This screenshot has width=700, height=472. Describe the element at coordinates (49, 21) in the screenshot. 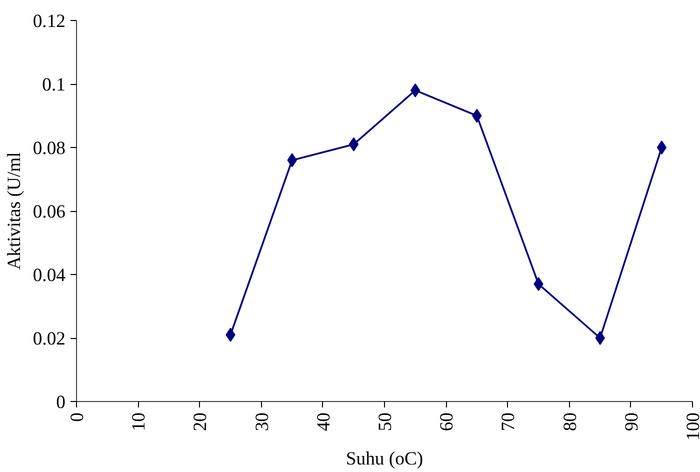

I see `y-tick-label: 0.12` at that location.